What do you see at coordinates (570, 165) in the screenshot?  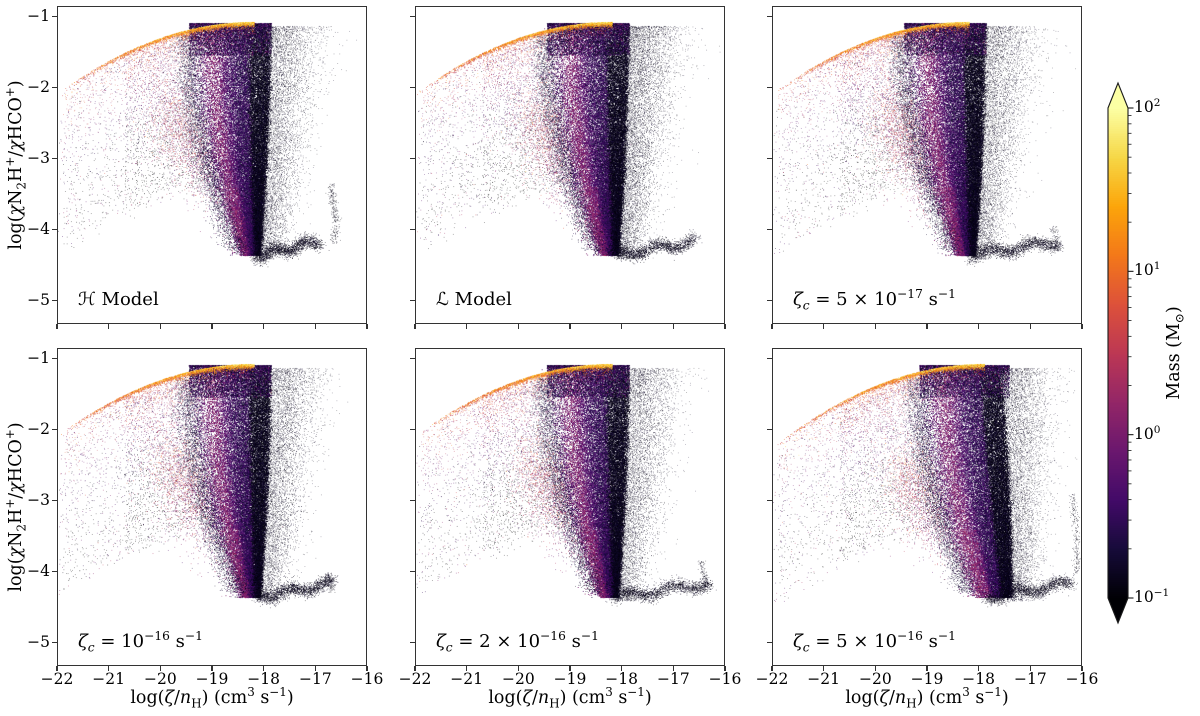 I see `panel-l-model: ℒ Model` at bounding box center [570, 165].